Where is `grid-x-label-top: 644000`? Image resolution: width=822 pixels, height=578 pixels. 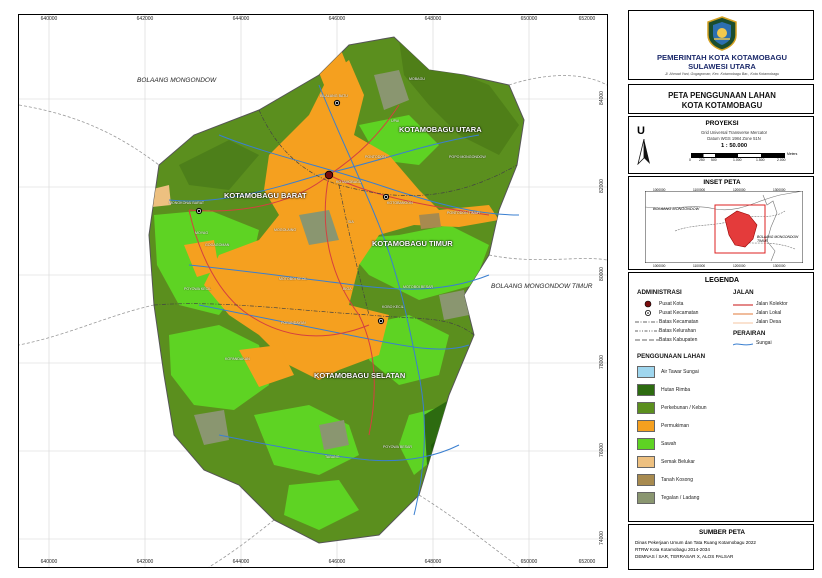
grid-x-label-top: 644000 is located at coordinates (241, 19).